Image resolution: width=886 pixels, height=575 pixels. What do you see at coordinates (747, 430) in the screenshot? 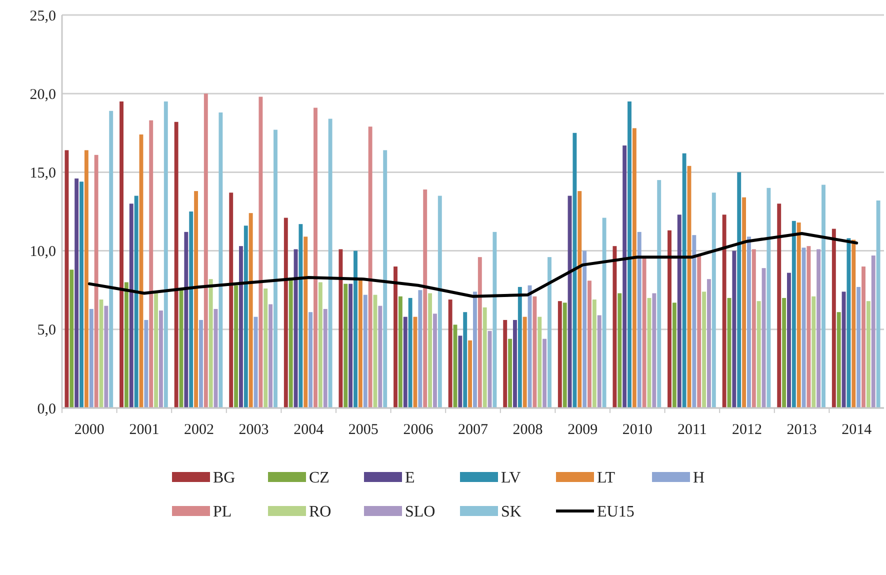
I see `x-tick-label: 2012` at bounding box center [747, 430].